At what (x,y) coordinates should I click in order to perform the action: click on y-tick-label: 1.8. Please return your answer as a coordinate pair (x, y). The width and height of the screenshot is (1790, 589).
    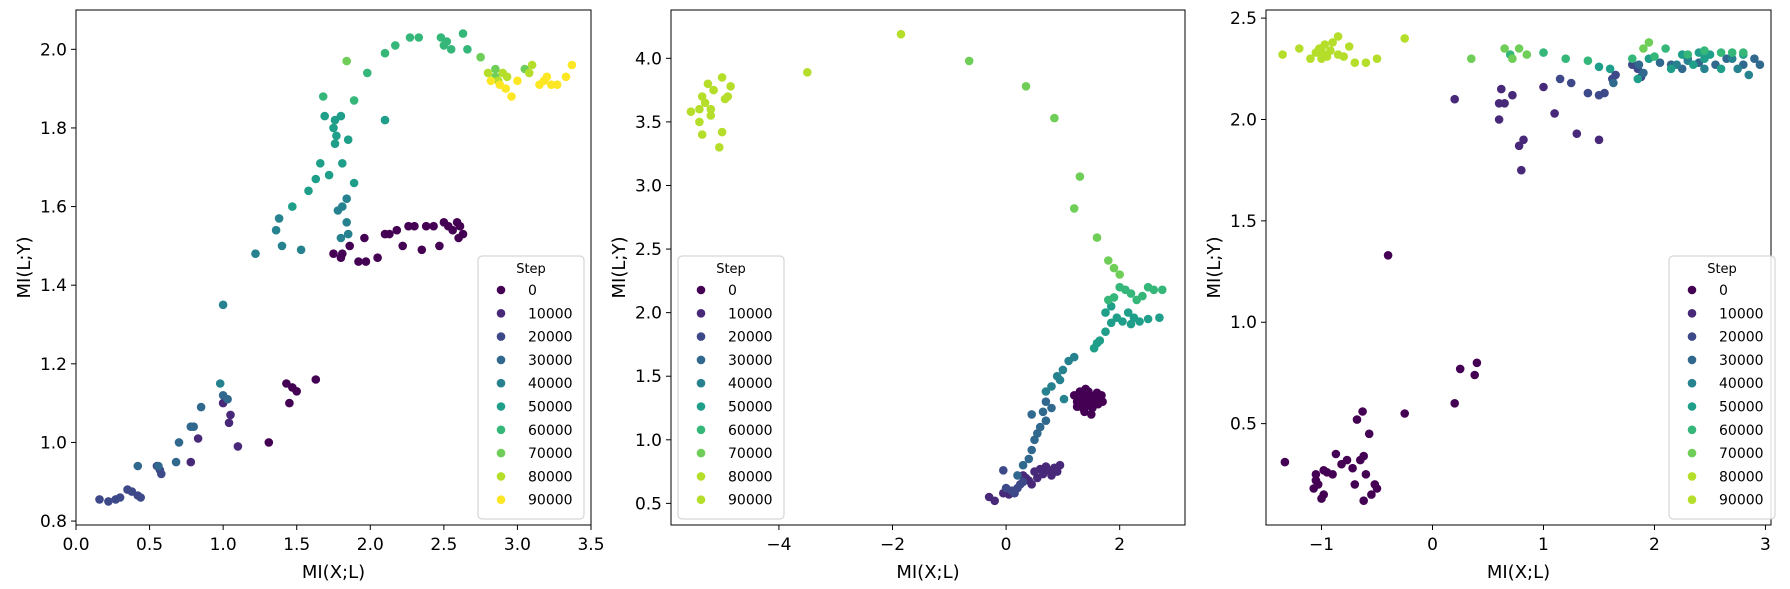
    Looking at the image, I should click on (53, 129).